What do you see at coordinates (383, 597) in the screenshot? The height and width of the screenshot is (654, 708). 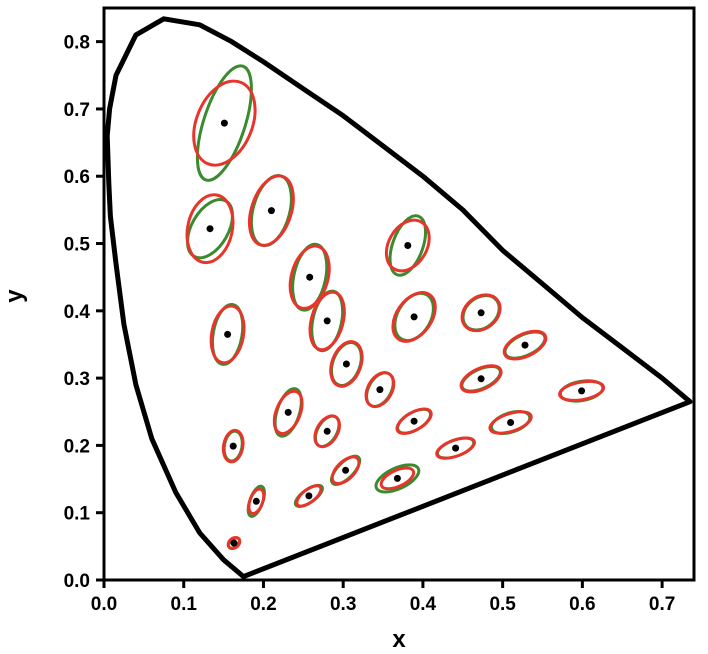 I see `x-axis: 0.0 0.1 0.2 0.3 0.4 0.5 0.6 0.7` at bounding box center [383, 597].